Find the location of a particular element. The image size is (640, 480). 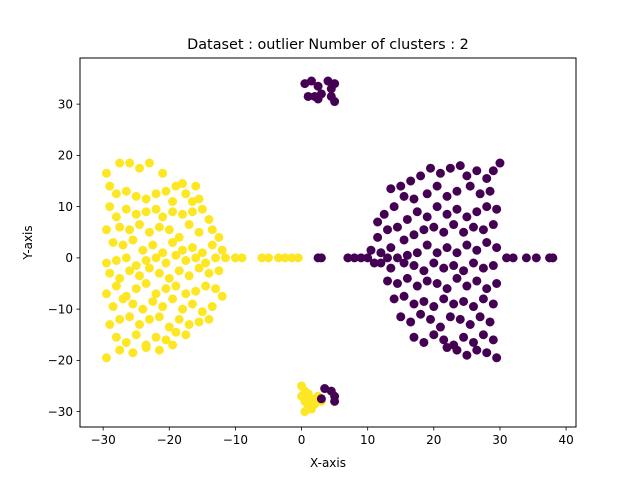

y-tick-label: 30 is located at coordinates (65, 104).